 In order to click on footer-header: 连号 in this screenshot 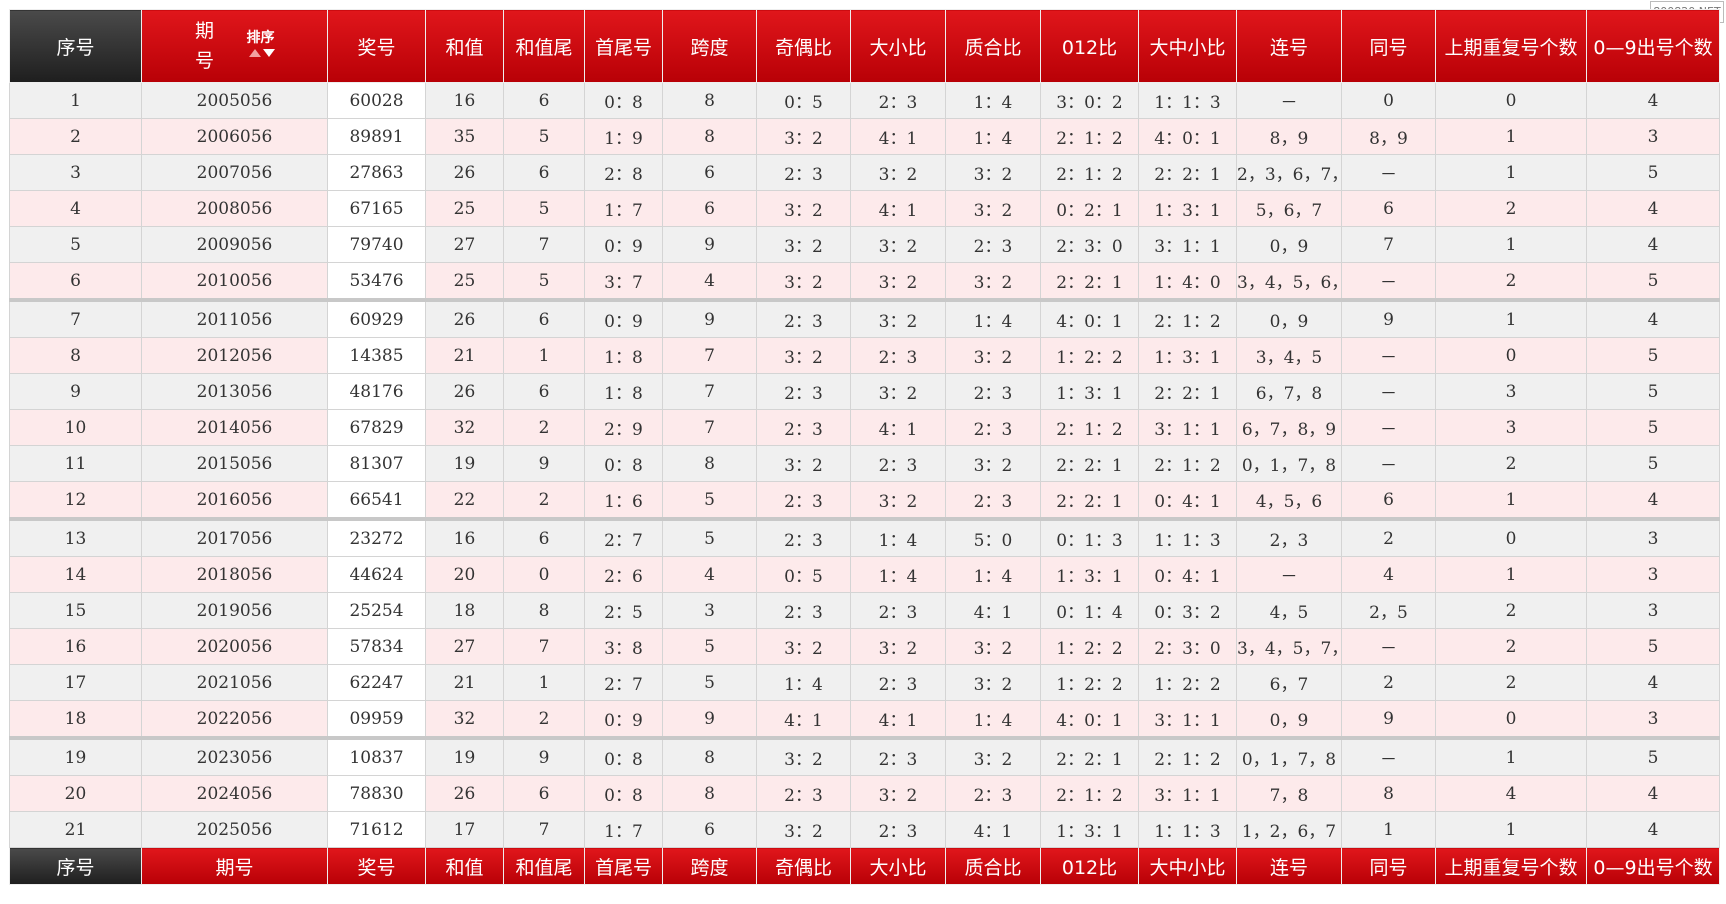, I will do `click(1289, 866)`.